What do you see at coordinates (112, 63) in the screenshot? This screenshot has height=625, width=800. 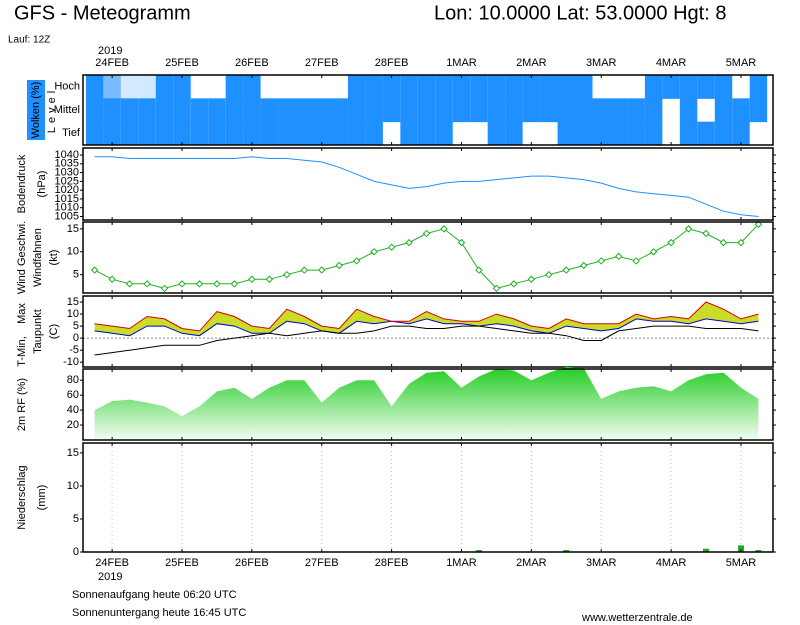 I see `x-tick-label: 24FEB` at bounding box center [112, 63].